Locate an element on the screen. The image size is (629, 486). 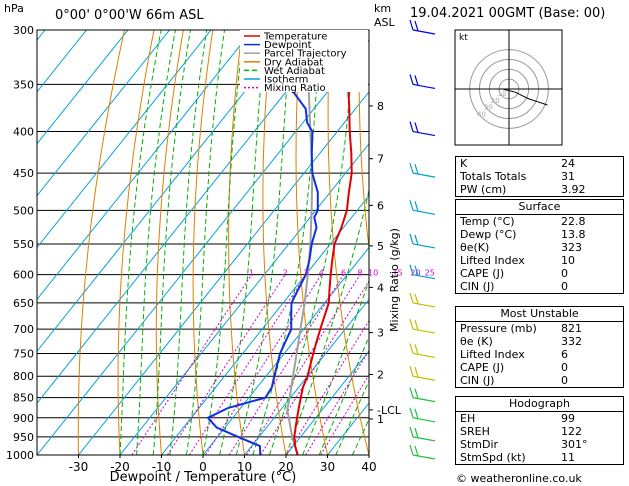
pressure-tick-label: 850 is located at coordinates (23, 398).